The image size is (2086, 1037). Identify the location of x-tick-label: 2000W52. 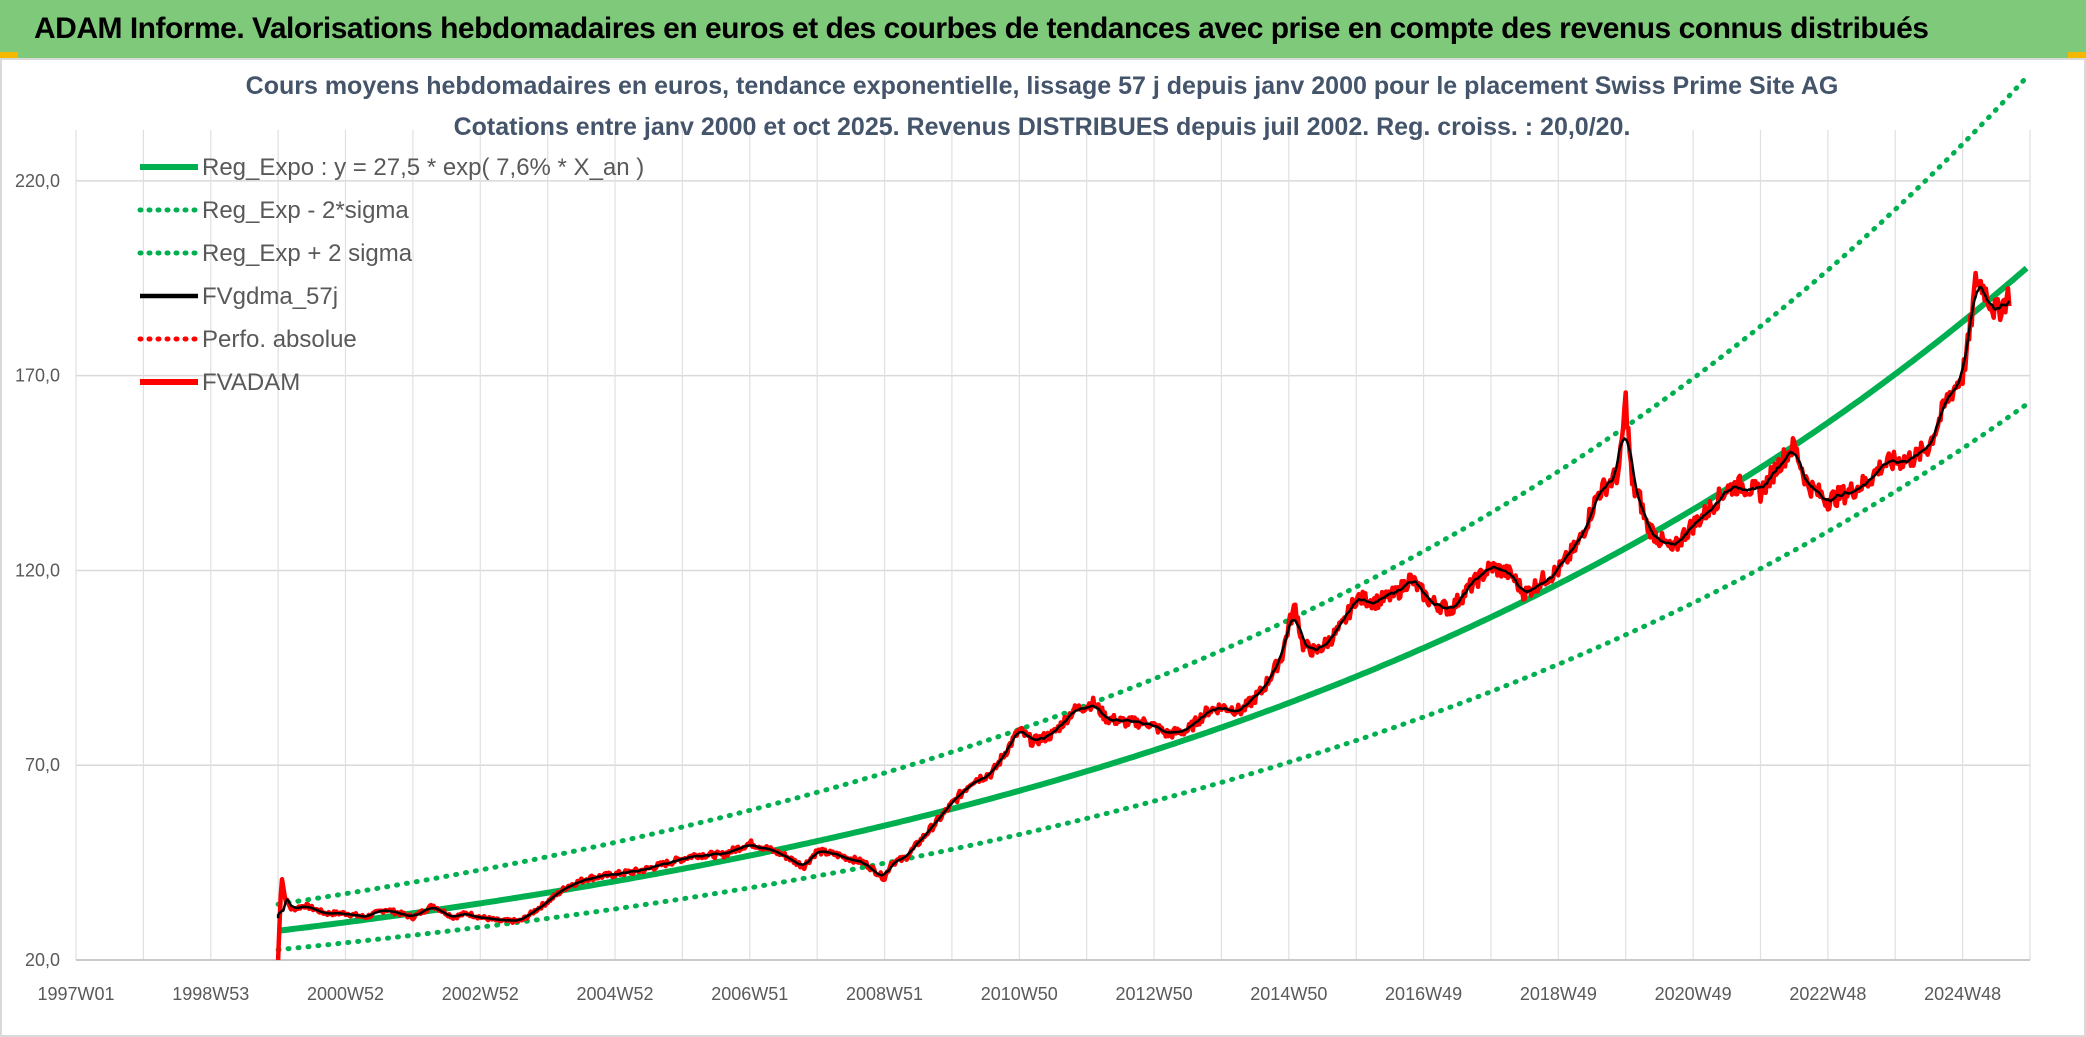
(345, 994).